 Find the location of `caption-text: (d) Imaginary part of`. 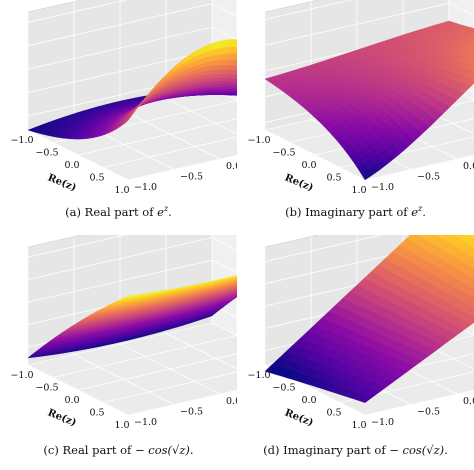

caption-text: (d) Imaginary part of is located at coordinates (326, 450).